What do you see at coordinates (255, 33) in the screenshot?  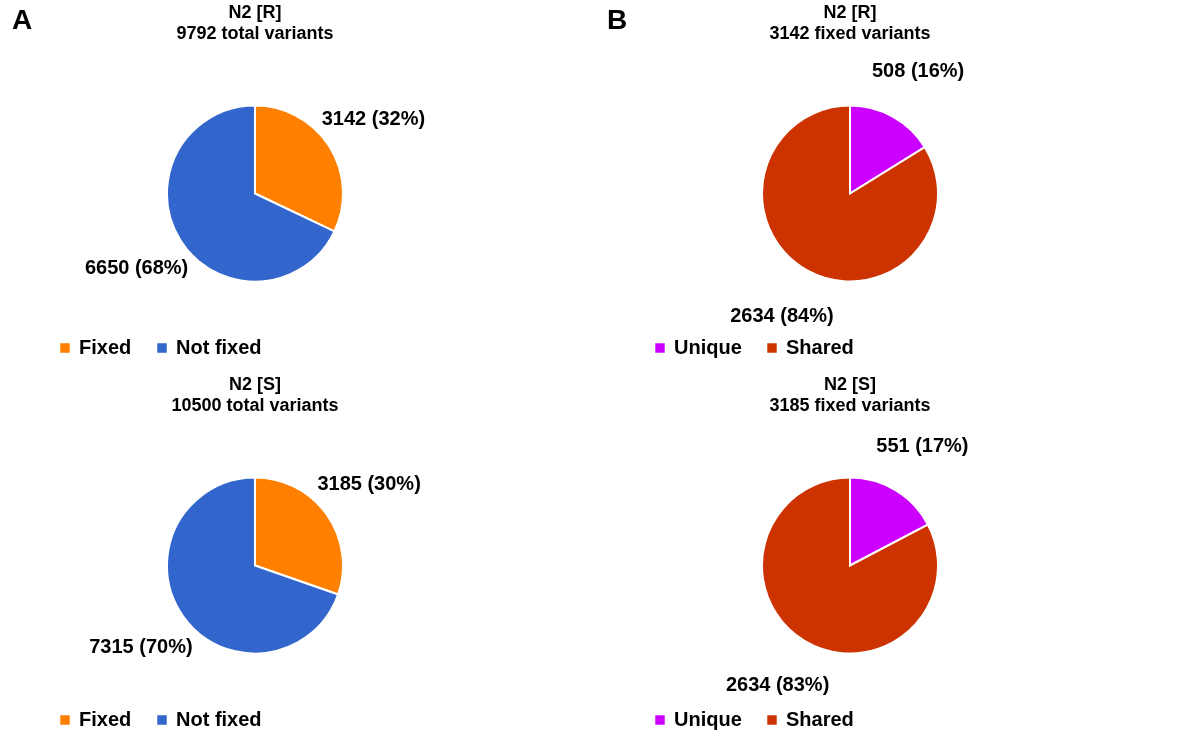 I see `chart-subtitle: 9792 total variants` at bounding box center [255, 33].